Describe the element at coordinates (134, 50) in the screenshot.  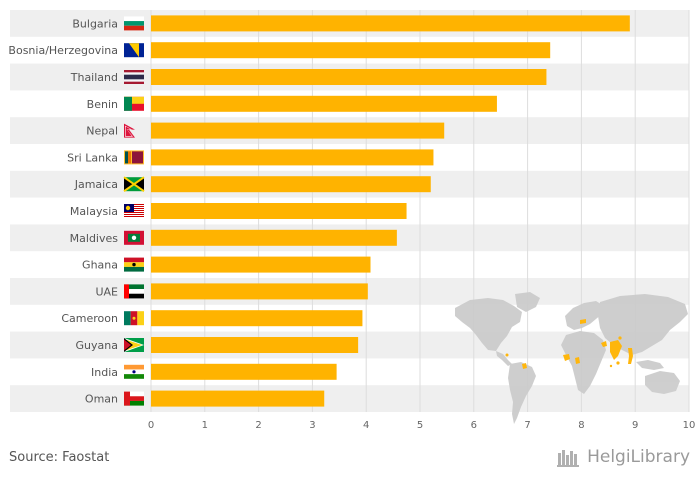
I see `bosnia-flag` at that location.